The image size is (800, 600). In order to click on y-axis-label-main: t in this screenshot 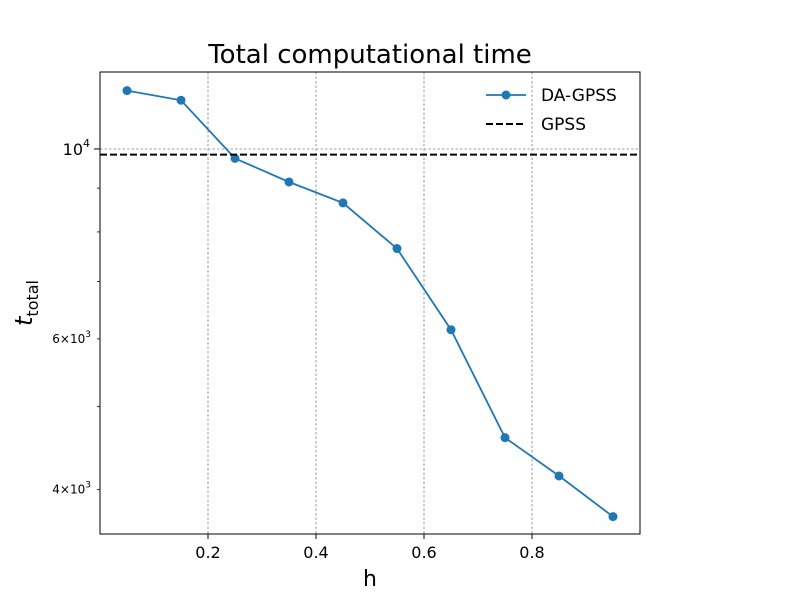, I will do `click(24, 320)`.